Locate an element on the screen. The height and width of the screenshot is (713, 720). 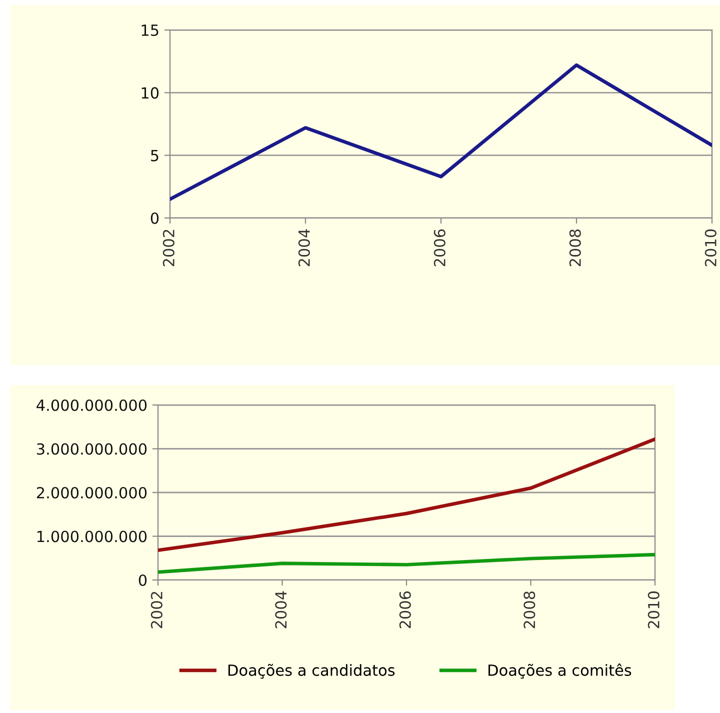
y-tick-label: 10 is located at coordinates (150, 93).